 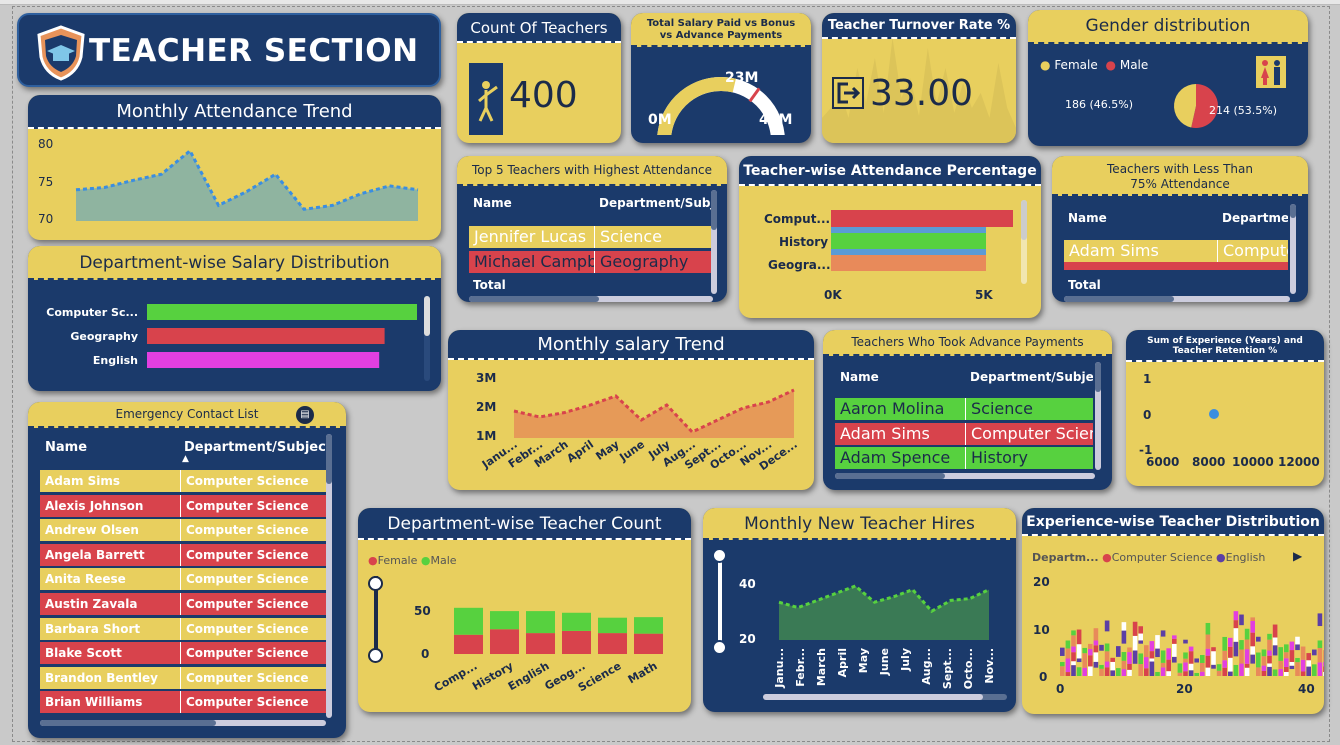 What do you see at coordinates (859, 377) in the screenshot?
I see `advance-header-name: Name` at bounding box center [859, 377].